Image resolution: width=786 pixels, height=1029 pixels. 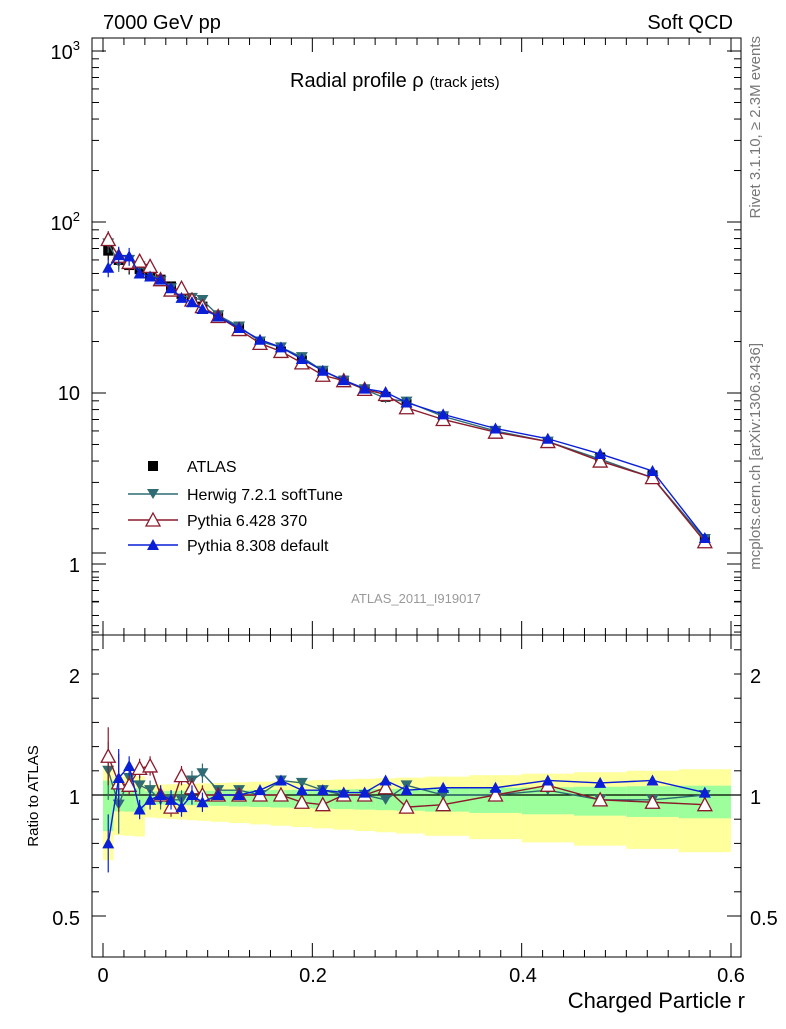 What do you see at coordinates (755, 127) in the screenshot?
I see `rivet-version-label: Rivet 3.1.10, ≥ 2.3M events` at bounding box center [755, 127].